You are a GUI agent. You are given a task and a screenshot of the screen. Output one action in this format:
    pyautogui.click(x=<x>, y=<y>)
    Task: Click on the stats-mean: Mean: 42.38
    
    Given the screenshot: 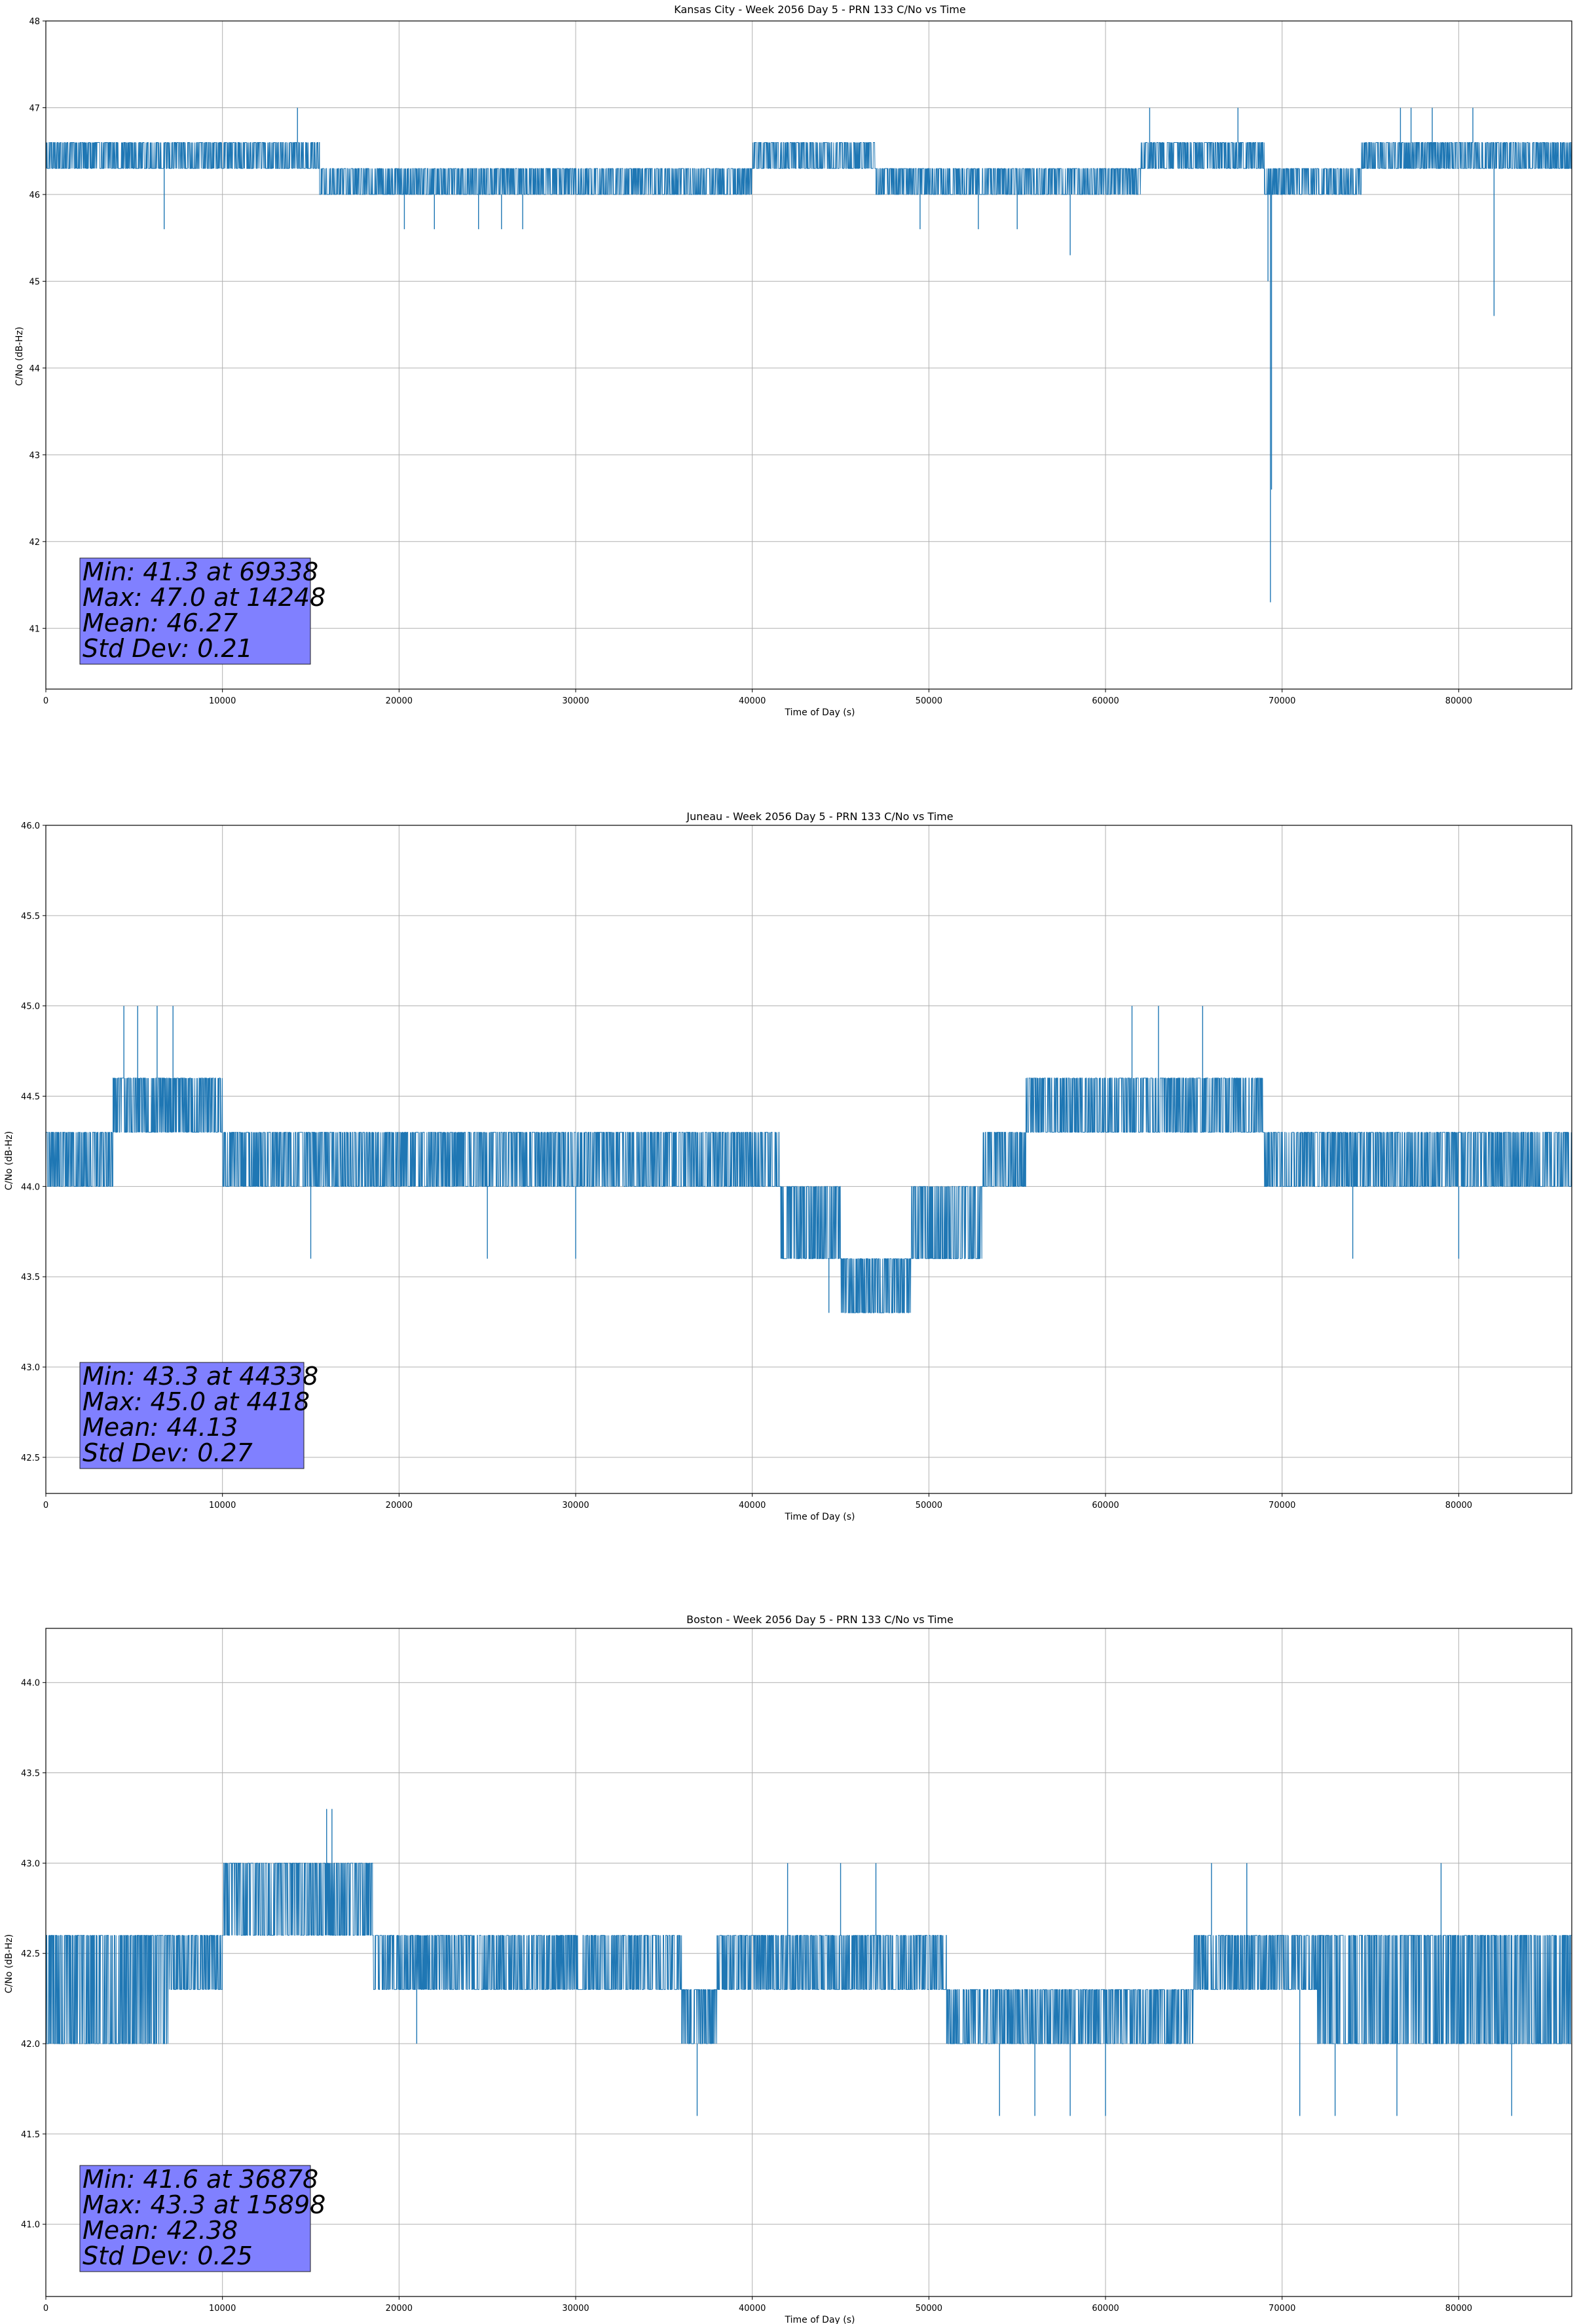 What is the action you would take?
    pyautogui.click(x=160, y=2230)
    